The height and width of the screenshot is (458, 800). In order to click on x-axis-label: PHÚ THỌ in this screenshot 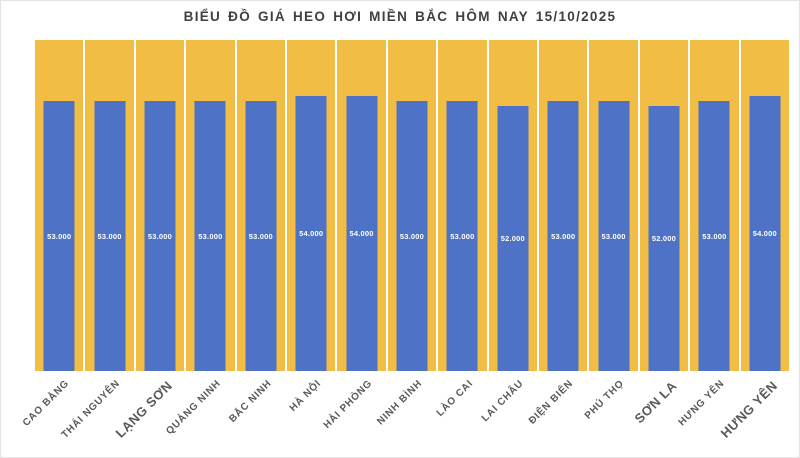, I will do `click(604, 400)`.